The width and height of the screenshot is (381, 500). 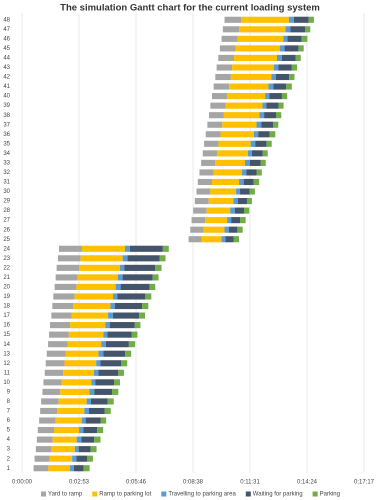 What do you see at coordinates (79, 483) in the screenshot?
I see `x-tick-label: 0:02:53` at bounding box center [79, 483].